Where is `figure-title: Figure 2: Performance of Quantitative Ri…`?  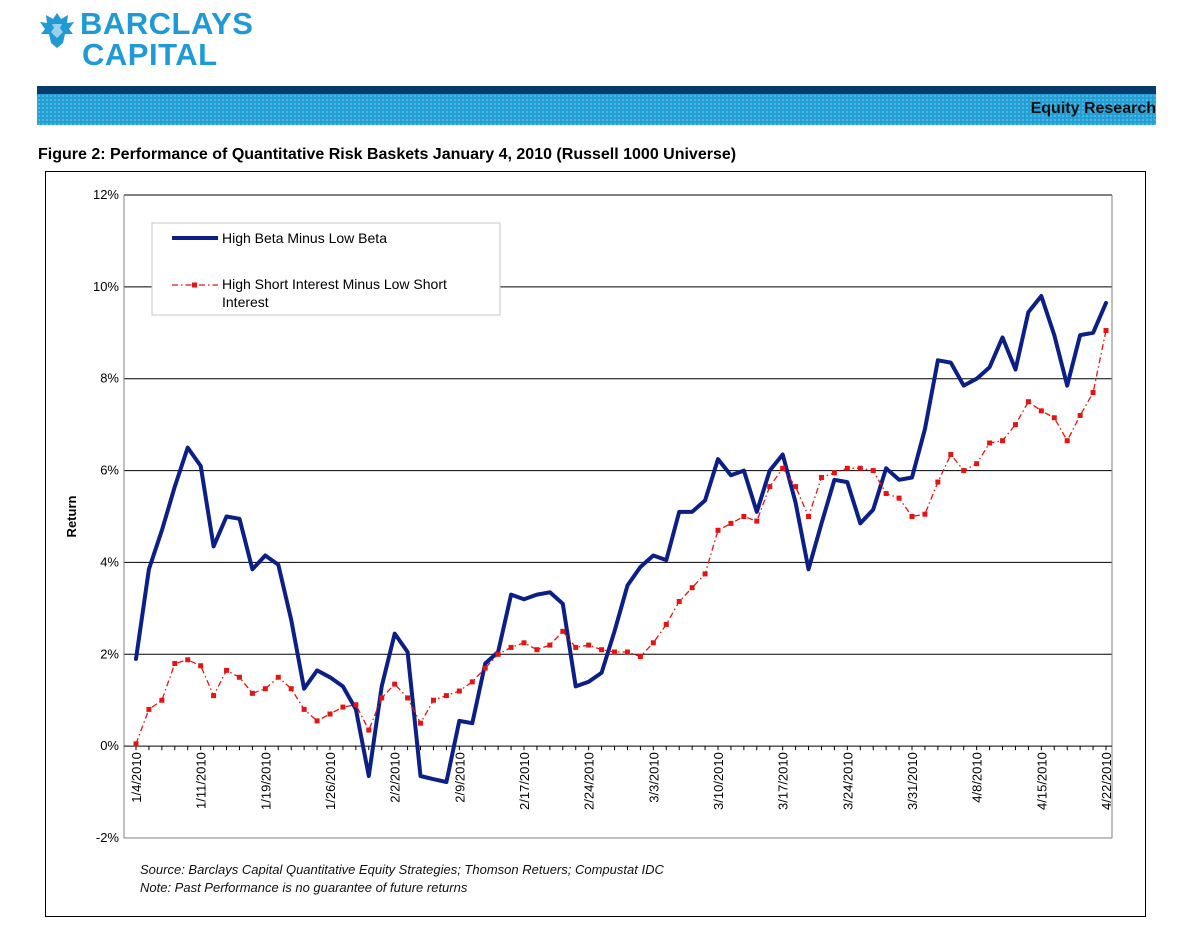 figure-title: Figure 2: Performance of Quantitative Ri… is located at coordinates (387, 154).